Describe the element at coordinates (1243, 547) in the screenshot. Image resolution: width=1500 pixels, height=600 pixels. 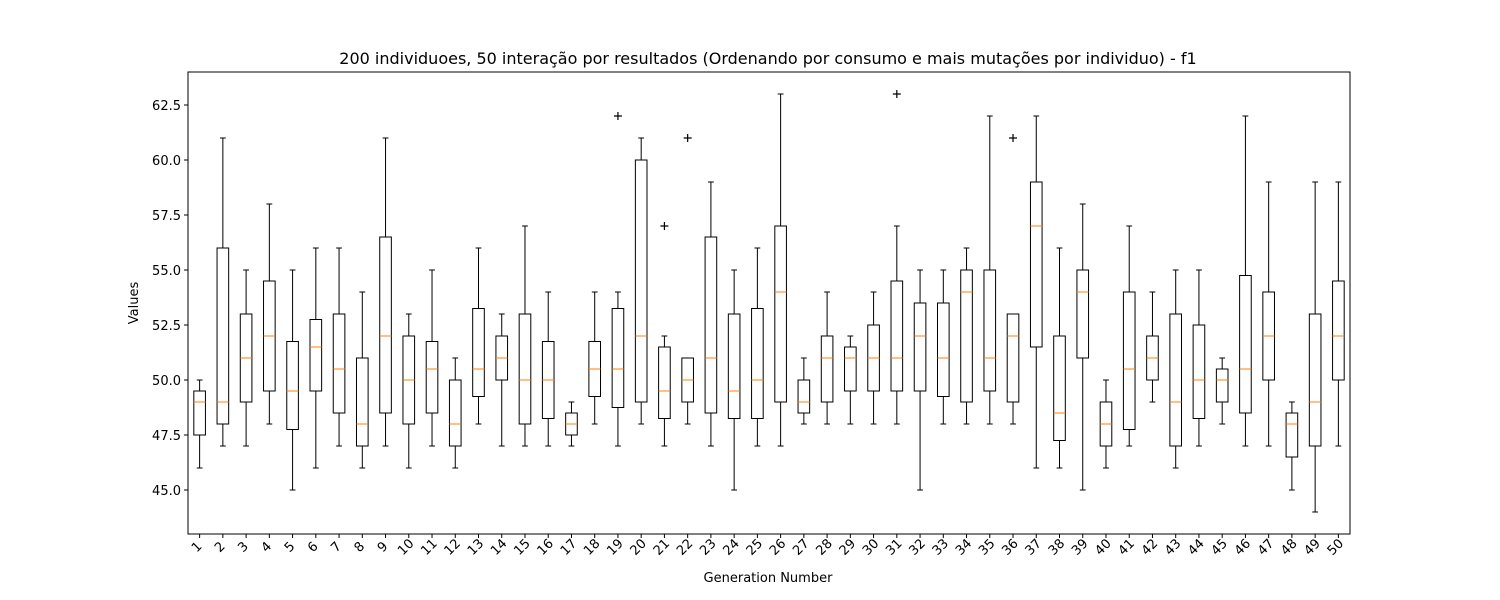
I see `x-tick-label: 46` at that location.